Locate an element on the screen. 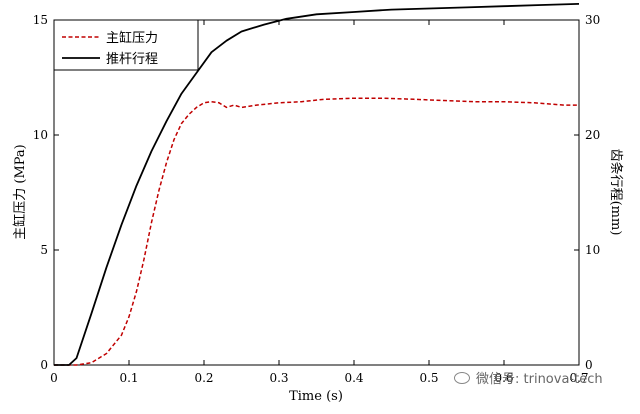 The height and width of the screenshot is (414, 640). y-axis-left-title: 主缸压力 (MPa) is located at coordinates (20, 192).